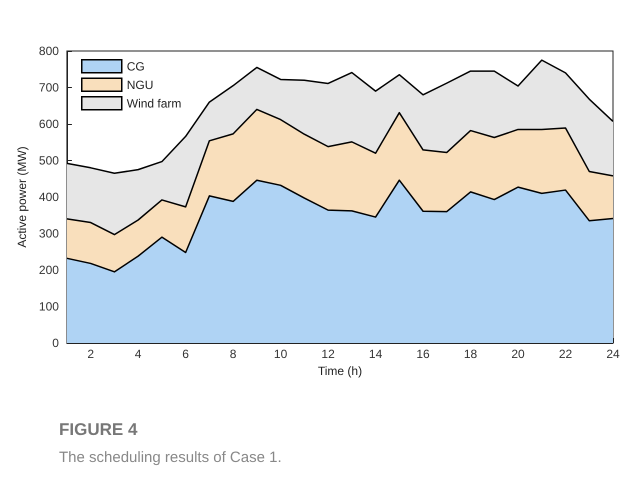  I want to click on x-axis-title: Time (h), so click(340, 371).